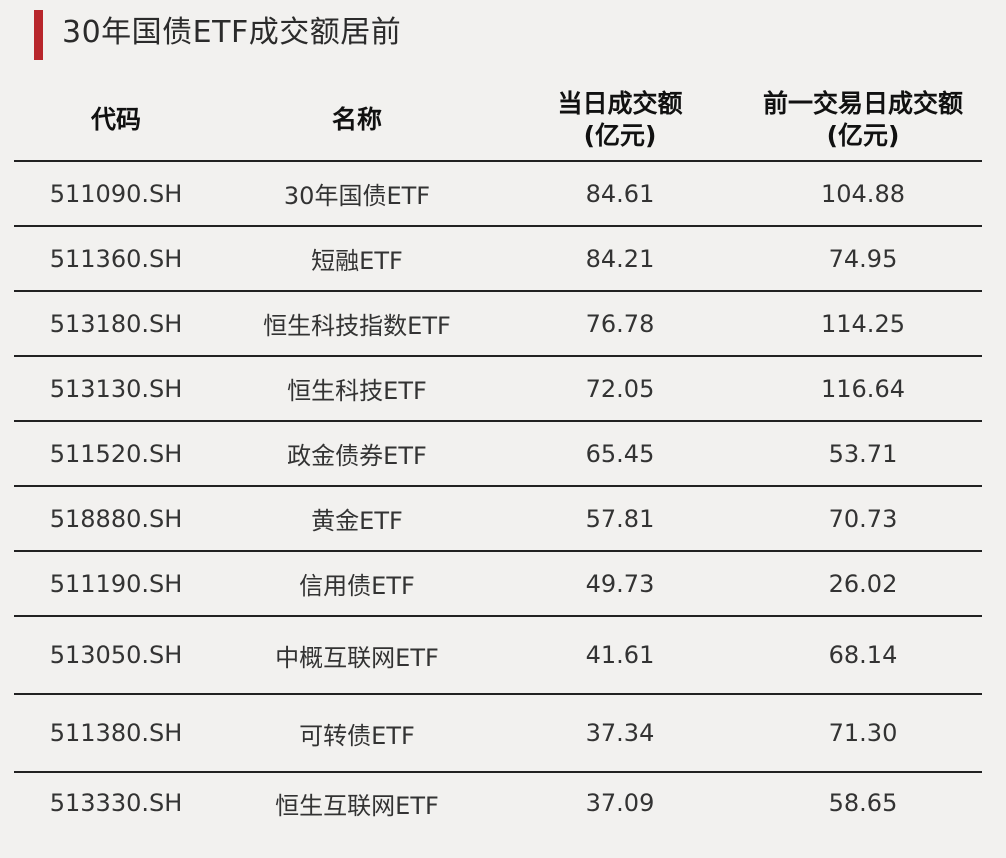 The width and height of the screenshot is (1006, 858). What do you see at coordinates (357, 326) in the screenshot?
I see `cell-name: 恒生科技指数ETF` at bounding box center [357, 326].